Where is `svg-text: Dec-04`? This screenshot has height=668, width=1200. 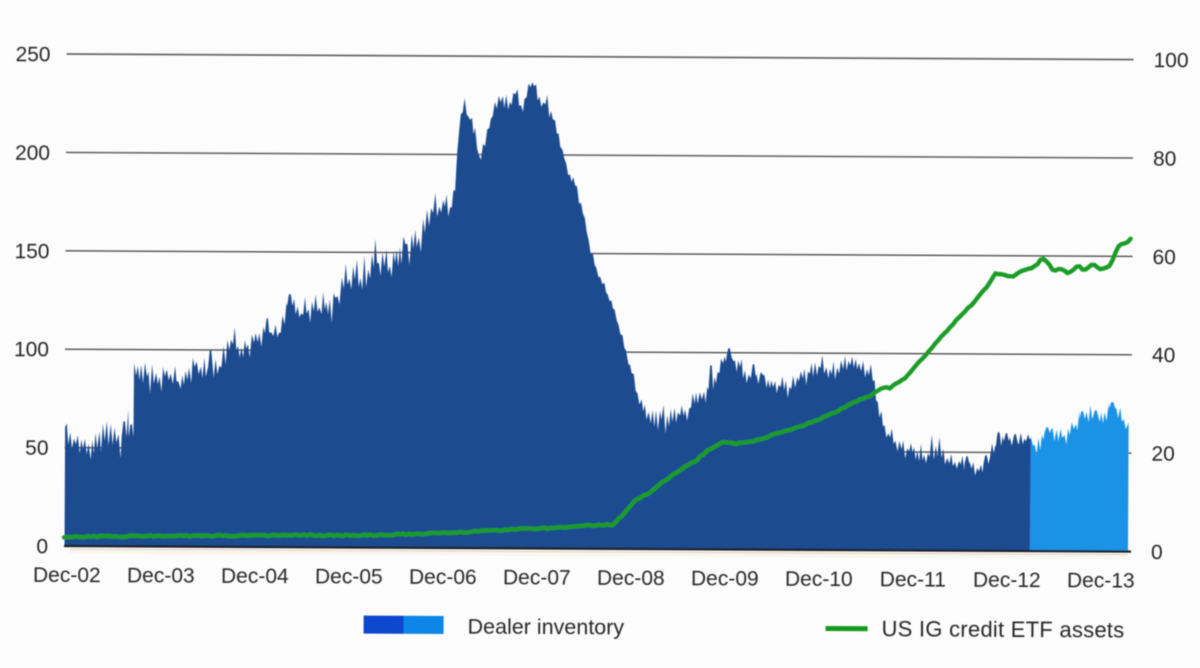 svg-text: Dec-04 is located at coordinates (255, 576).